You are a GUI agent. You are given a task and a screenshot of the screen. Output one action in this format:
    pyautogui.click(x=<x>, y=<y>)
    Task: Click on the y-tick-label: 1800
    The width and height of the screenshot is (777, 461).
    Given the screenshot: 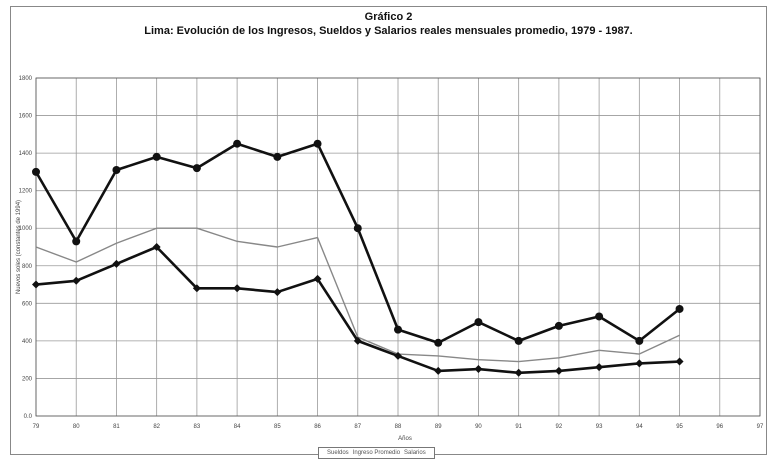 What is the action you would take?
    pyautogui.click(x=26, y=79)
    